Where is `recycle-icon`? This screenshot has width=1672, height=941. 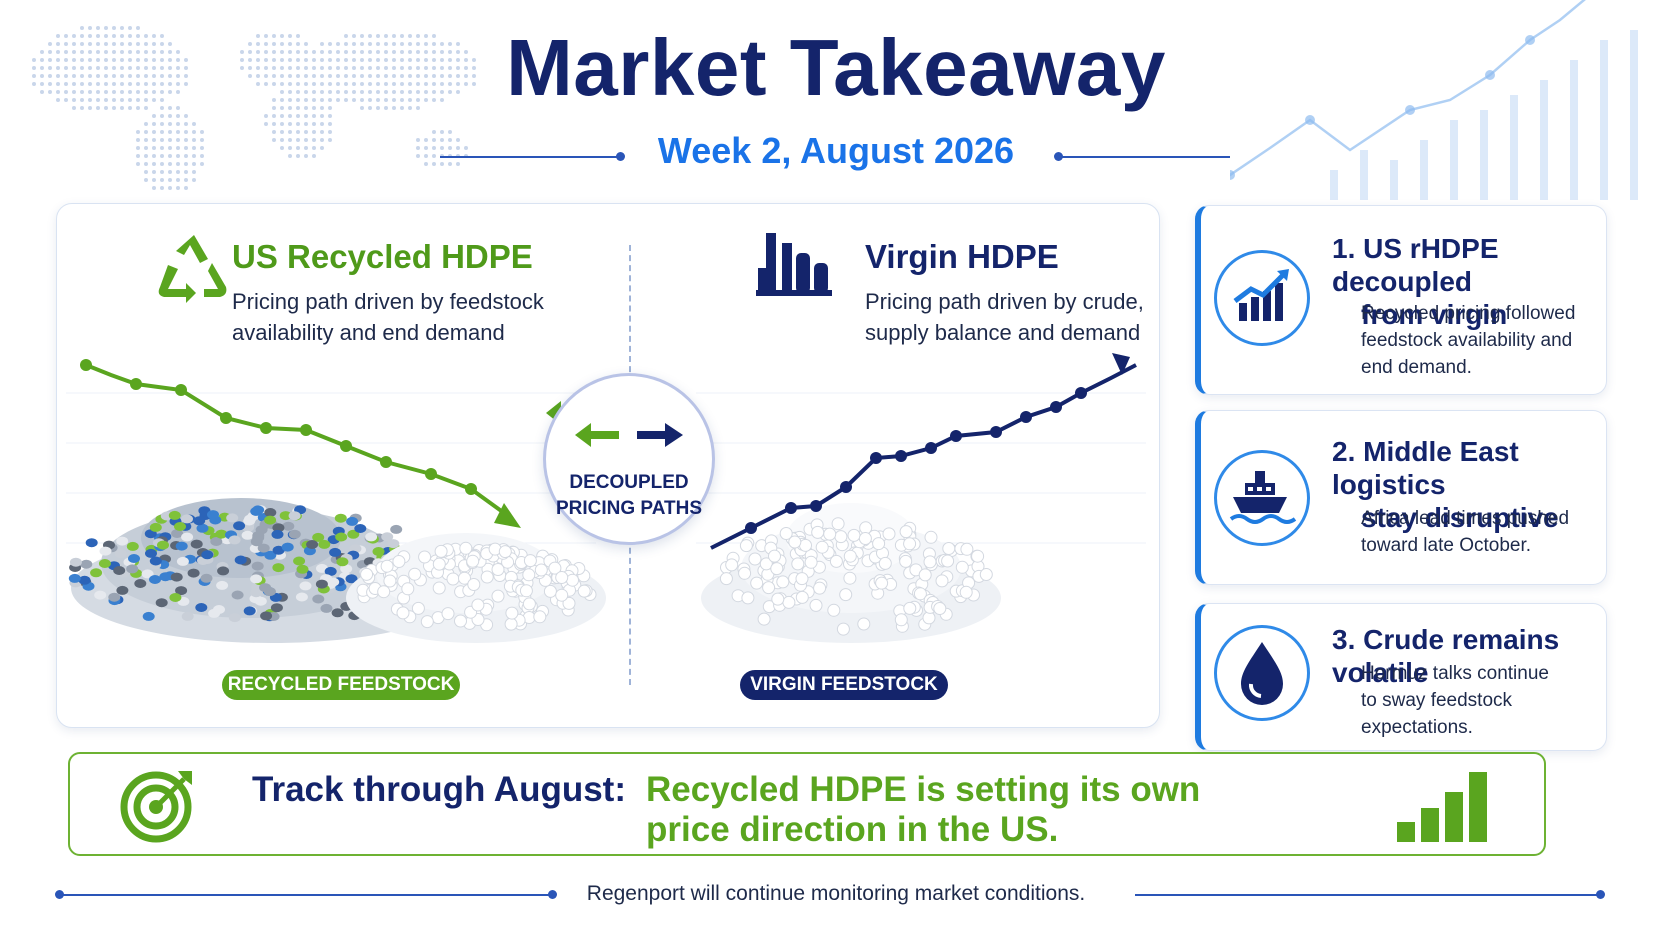
recycle-icon is located at coordinates (192, 269).